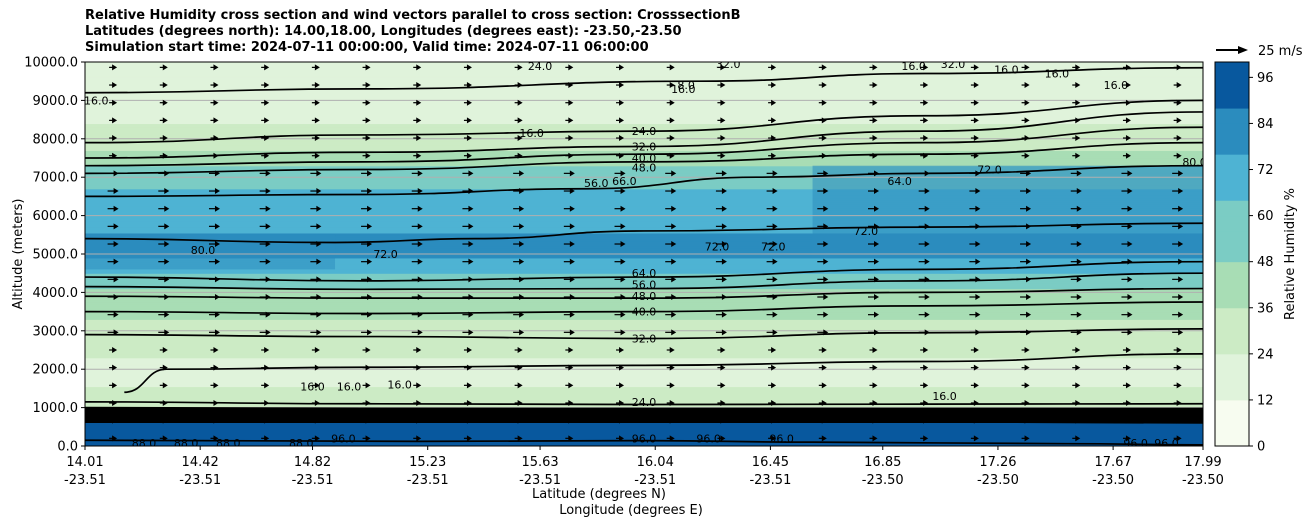 The image size is (1304, 526). Describe the element at coordinates (644, 121) in the screenshot. I see `contour-line-24.0` at that location.